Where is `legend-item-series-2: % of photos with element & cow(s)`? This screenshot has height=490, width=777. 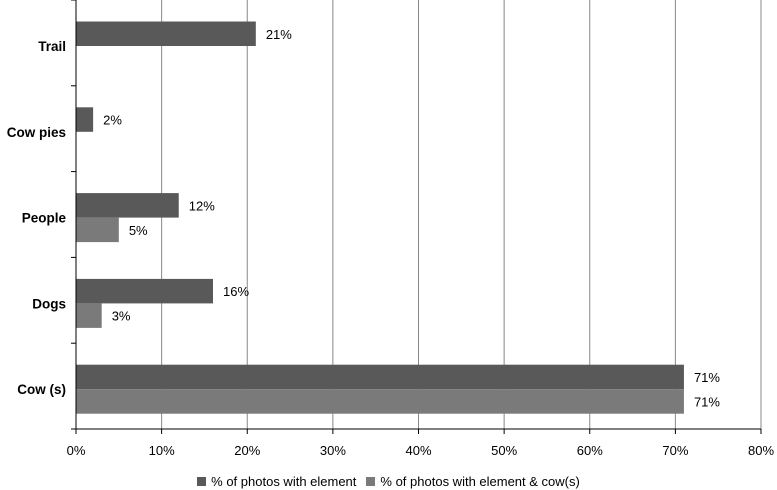
legend-item-series-2: % of photos with element & cow(s) is located at coordinates (473, 481).